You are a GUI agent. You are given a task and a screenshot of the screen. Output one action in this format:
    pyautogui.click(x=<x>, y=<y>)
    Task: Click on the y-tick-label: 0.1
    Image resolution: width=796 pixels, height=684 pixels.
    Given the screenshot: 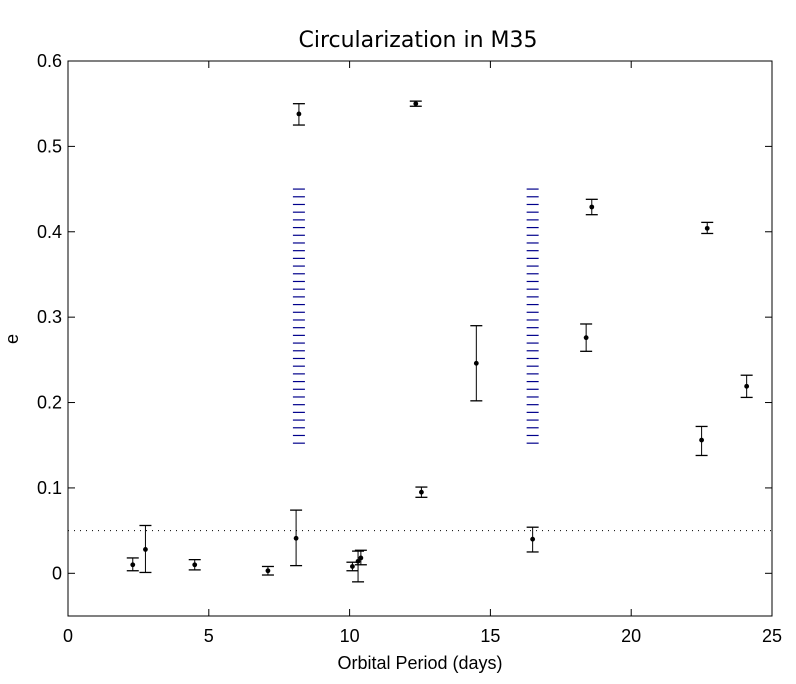 What is the action you would take?
    pyautogui.click(x=49, y=488)
    